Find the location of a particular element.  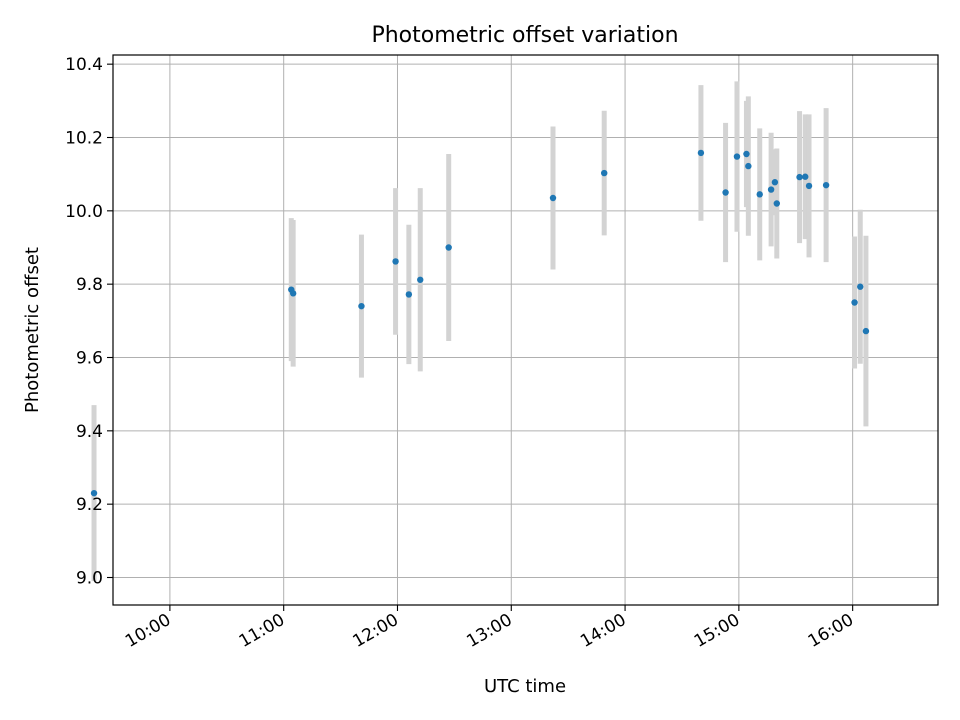

y-axis-label: Photometric offset is located at coordinates (32, 330).